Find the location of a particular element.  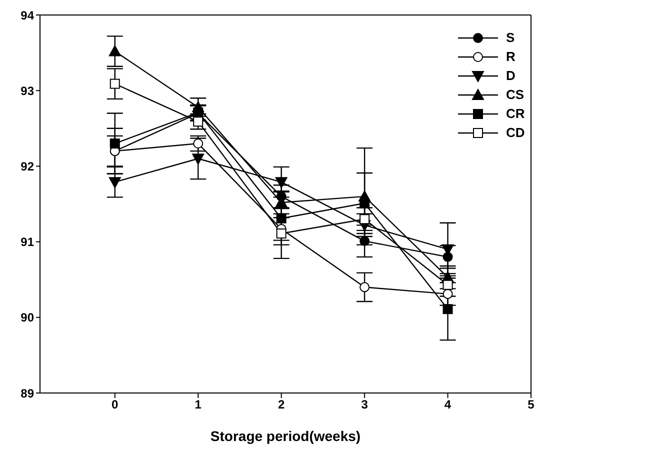

y-tick-label: 94 is located at coordinates (27, 15).